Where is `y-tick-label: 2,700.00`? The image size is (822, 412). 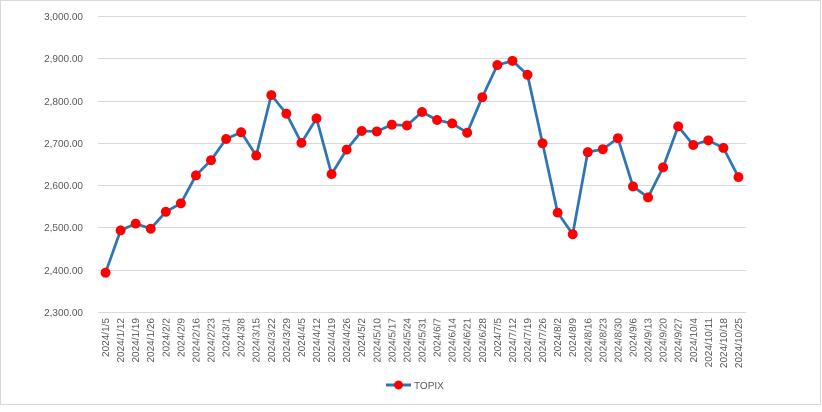 y-tick-label: 2,700.00 is located at coordinates (63, 144).